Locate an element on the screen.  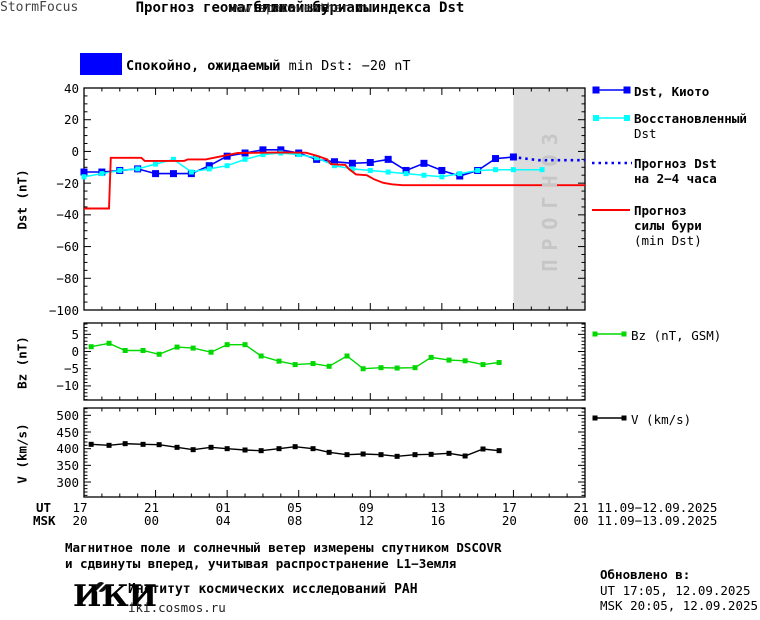
status-text-bold: Спокойно, ожидаемый is located at coordinates (203, 66).